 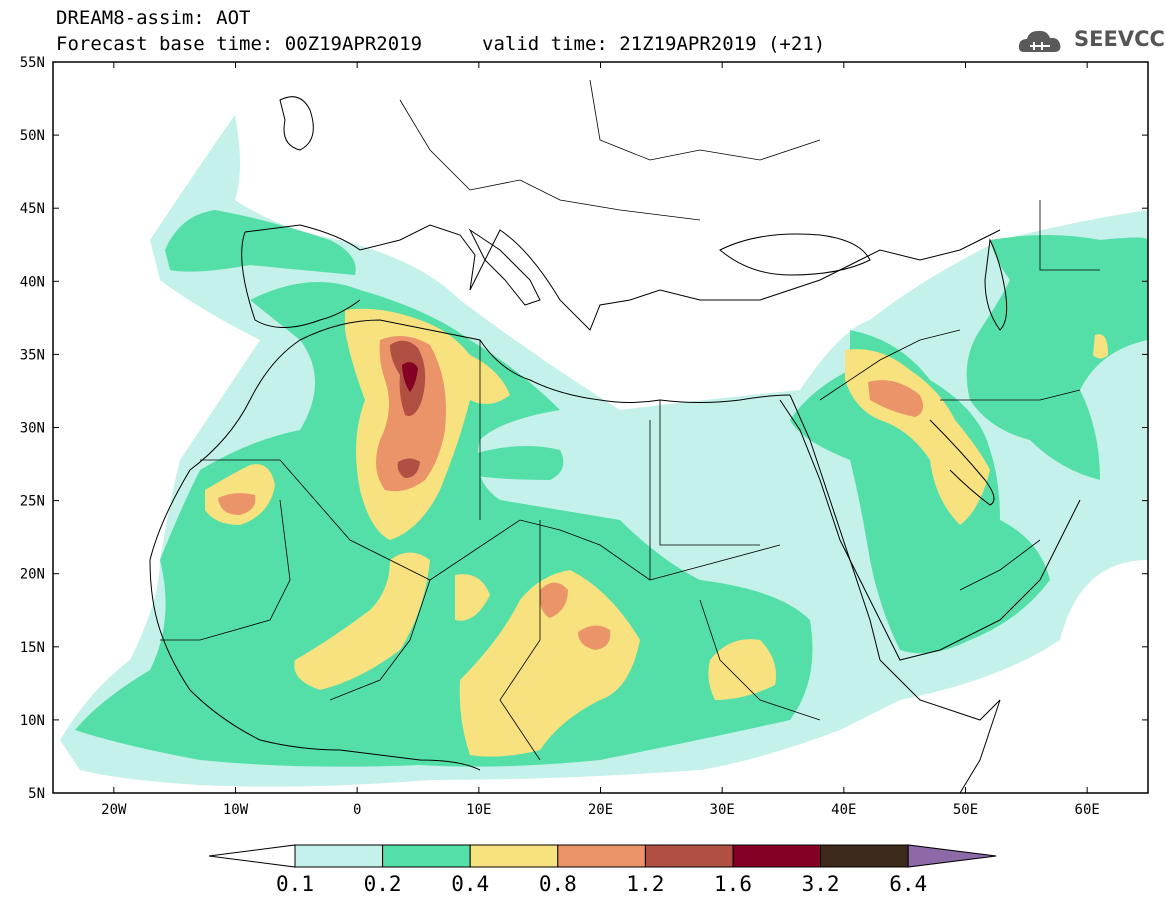 What do you see at coordinates (32, 502) in the screenshot?
I see `lat-label: 25N` at bounding box center [32, 502].